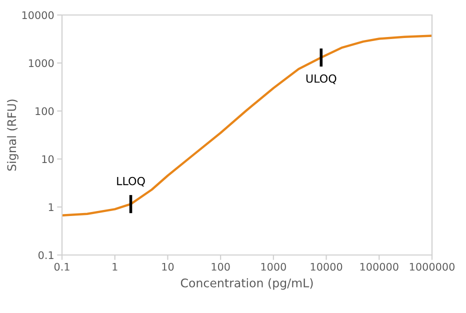 This screenshot has width=466, height=313. Describe the element at coordinates (62, 266) in the screenshot. I see `x-tick-label: 0.1` at that location.